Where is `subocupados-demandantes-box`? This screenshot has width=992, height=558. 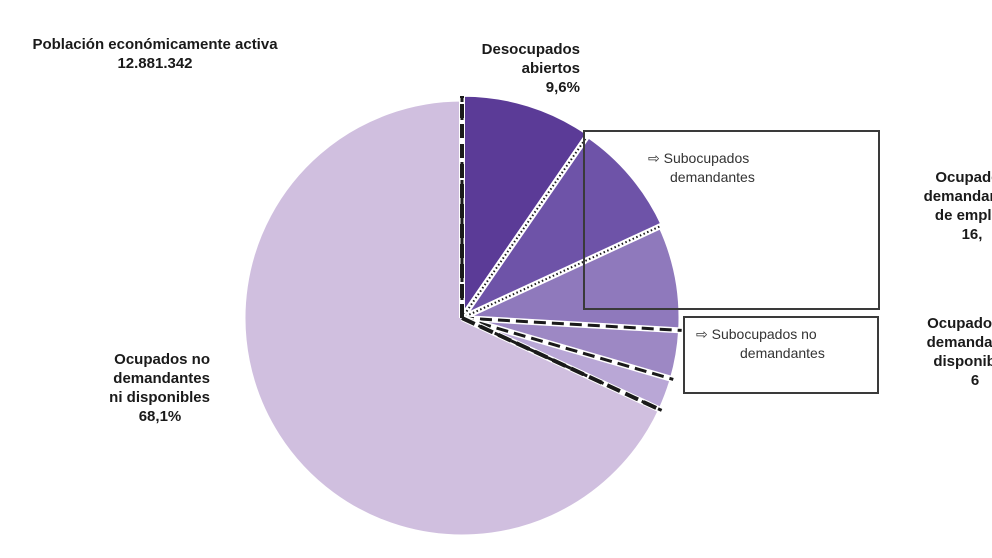 subocupados-demandantes-box is located at coordinates (731, 220).